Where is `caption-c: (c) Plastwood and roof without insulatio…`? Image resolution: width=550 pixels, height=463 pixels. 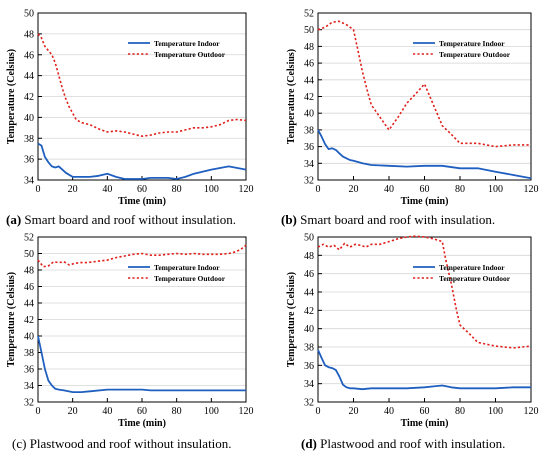 caption-c: (c) Plastwood and roof without insulatio… is located at coordinates (122, 444).